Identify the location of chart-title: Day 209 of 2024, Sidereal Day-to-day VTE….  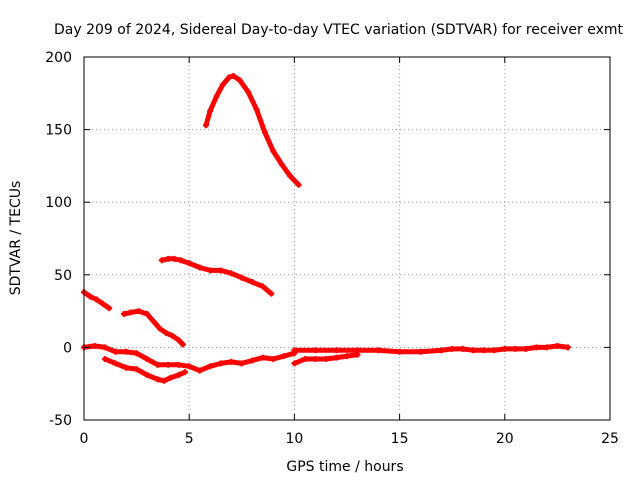
(339, 30).